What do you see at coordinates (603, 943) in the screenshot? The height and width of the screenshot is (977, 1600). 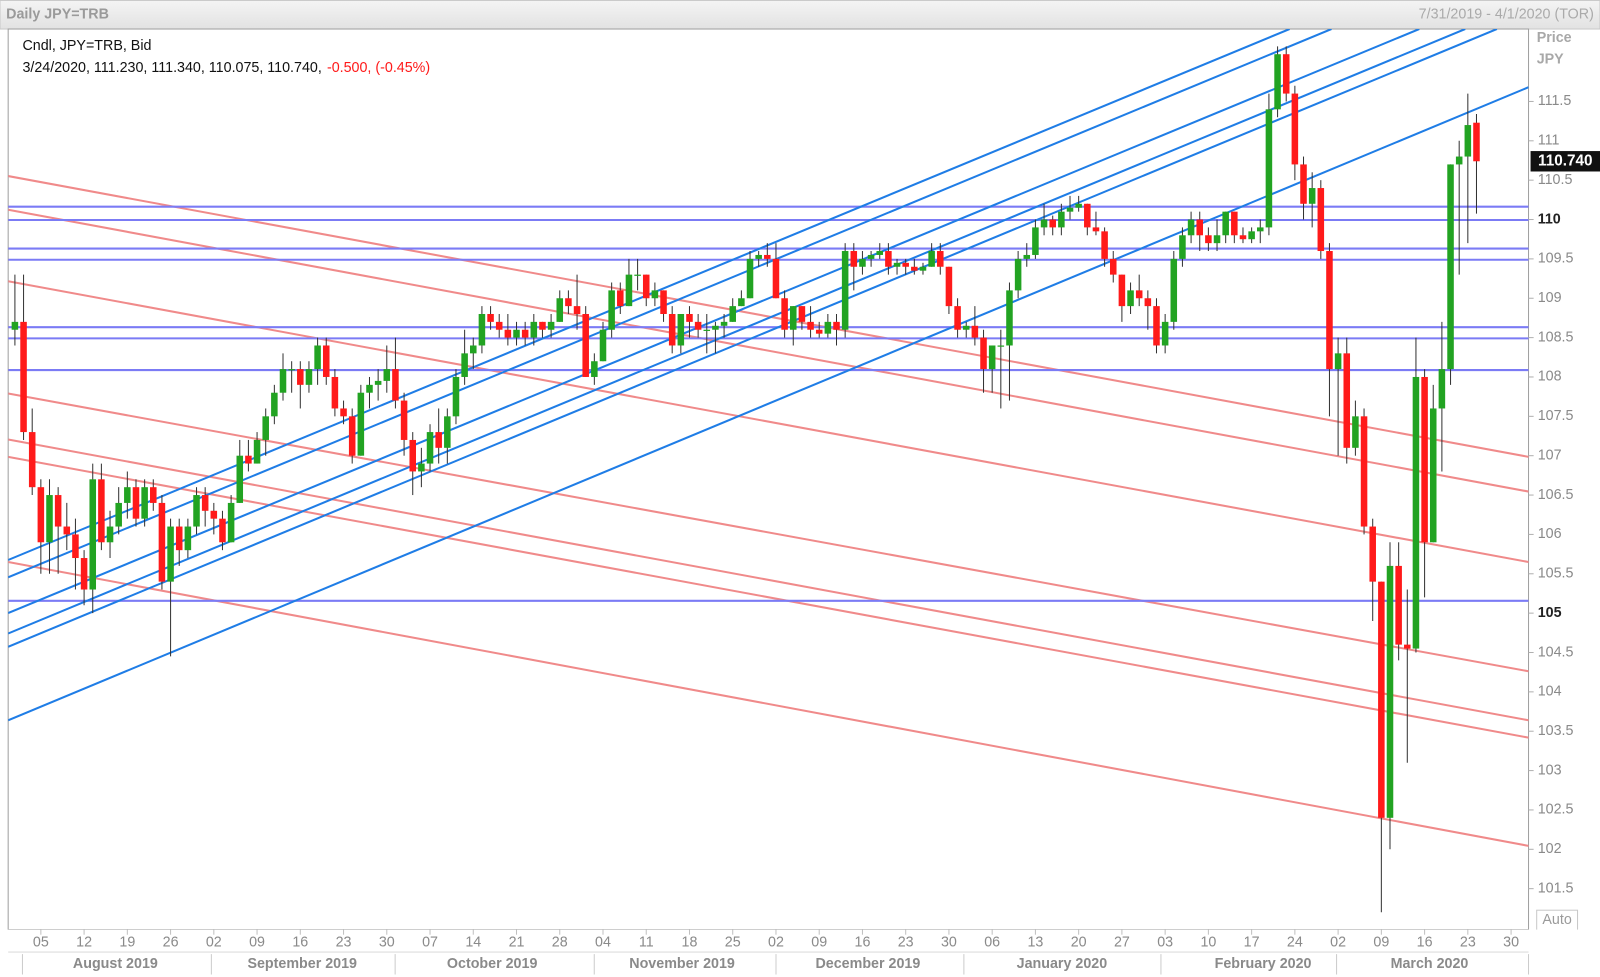 I see `x-tick-label: 04` at bounding box center [603, 943].